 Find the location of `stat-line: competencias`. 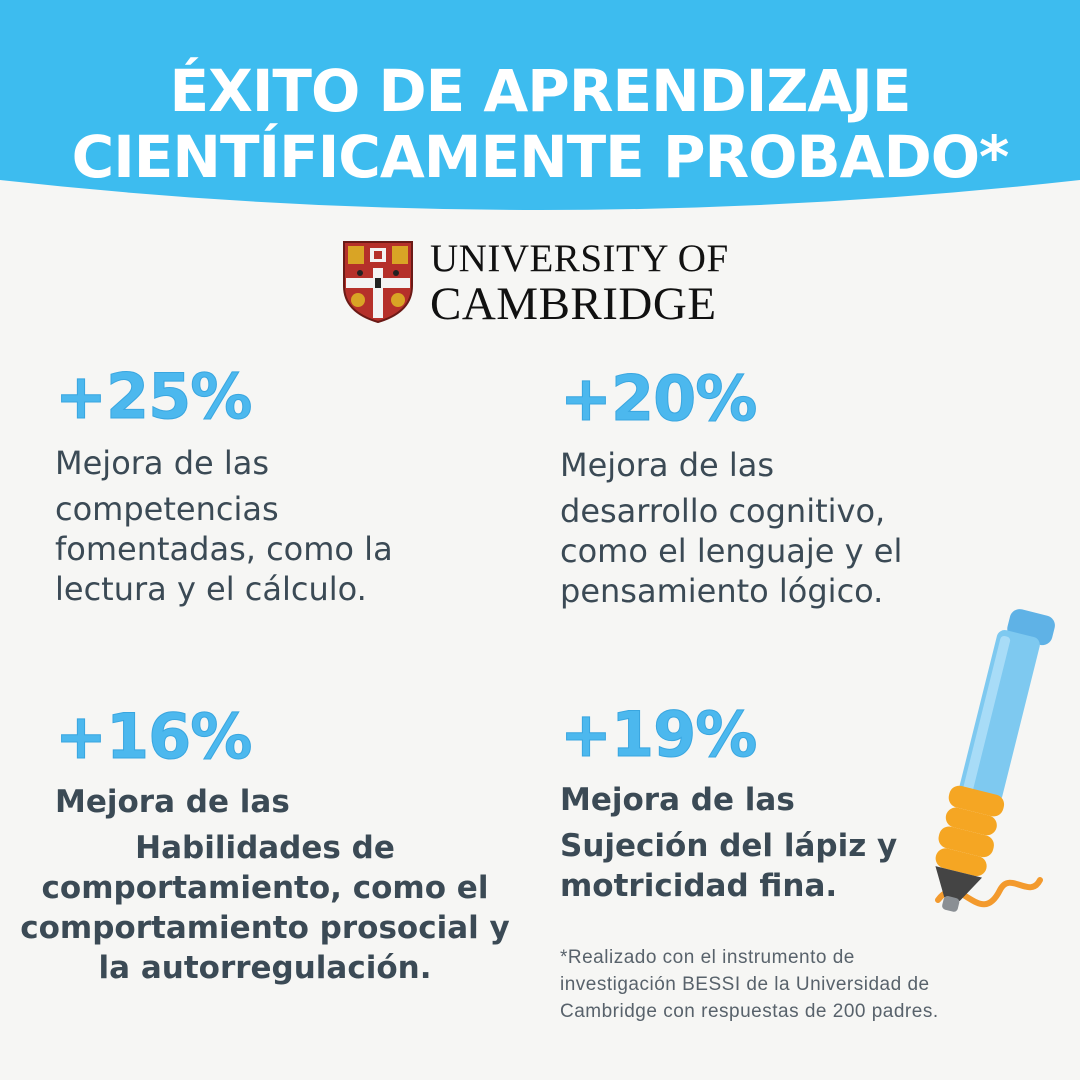

stat-line: competencias is located at coordinates (167, 509).